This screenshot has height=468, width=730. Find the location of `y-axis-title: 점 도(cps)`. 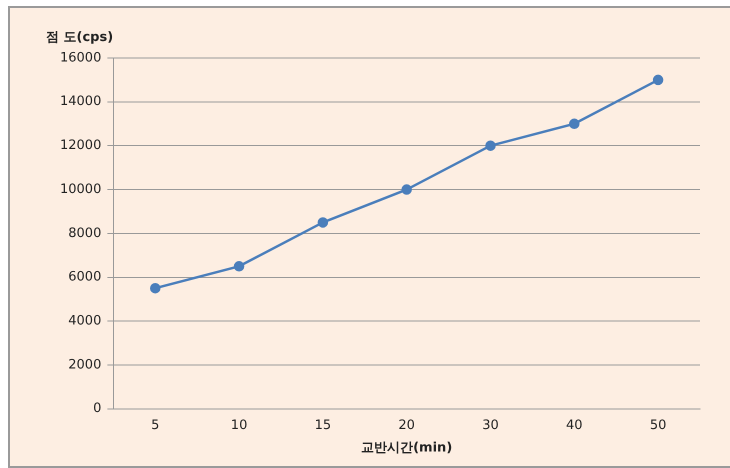

y-axis-title: 점 도(cps) is located at coordinates (80, 37).